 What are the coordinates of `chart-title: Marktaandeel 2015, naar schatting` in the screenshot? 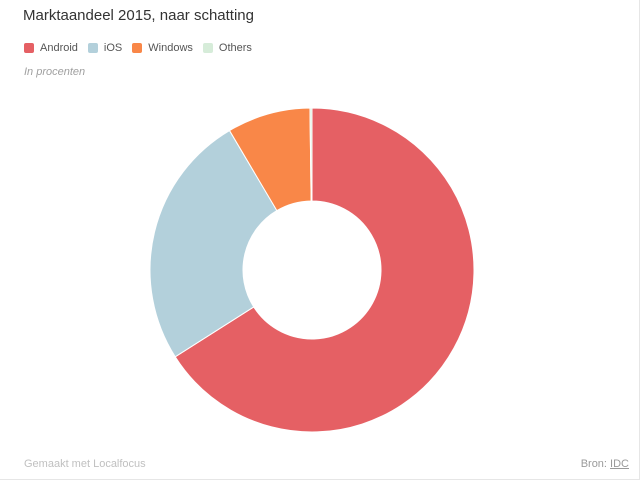 It's located at (138, 15).